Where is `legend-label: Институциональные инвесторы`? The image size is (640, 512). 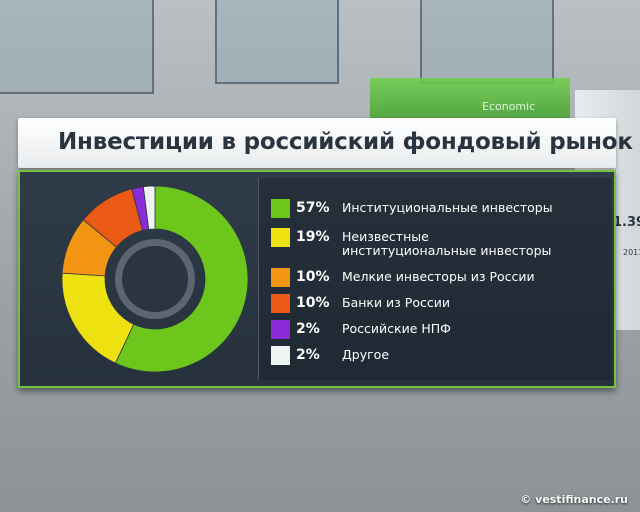 legend-label: Институциональные инвесторы is located at coordinates (447, 207).